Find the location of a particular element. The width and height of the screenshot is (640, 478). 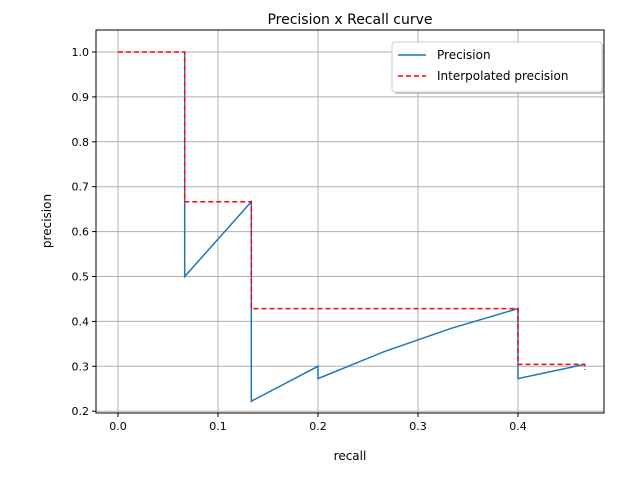

y-tick-label: 0.8 is located at coordinates (81, 142).